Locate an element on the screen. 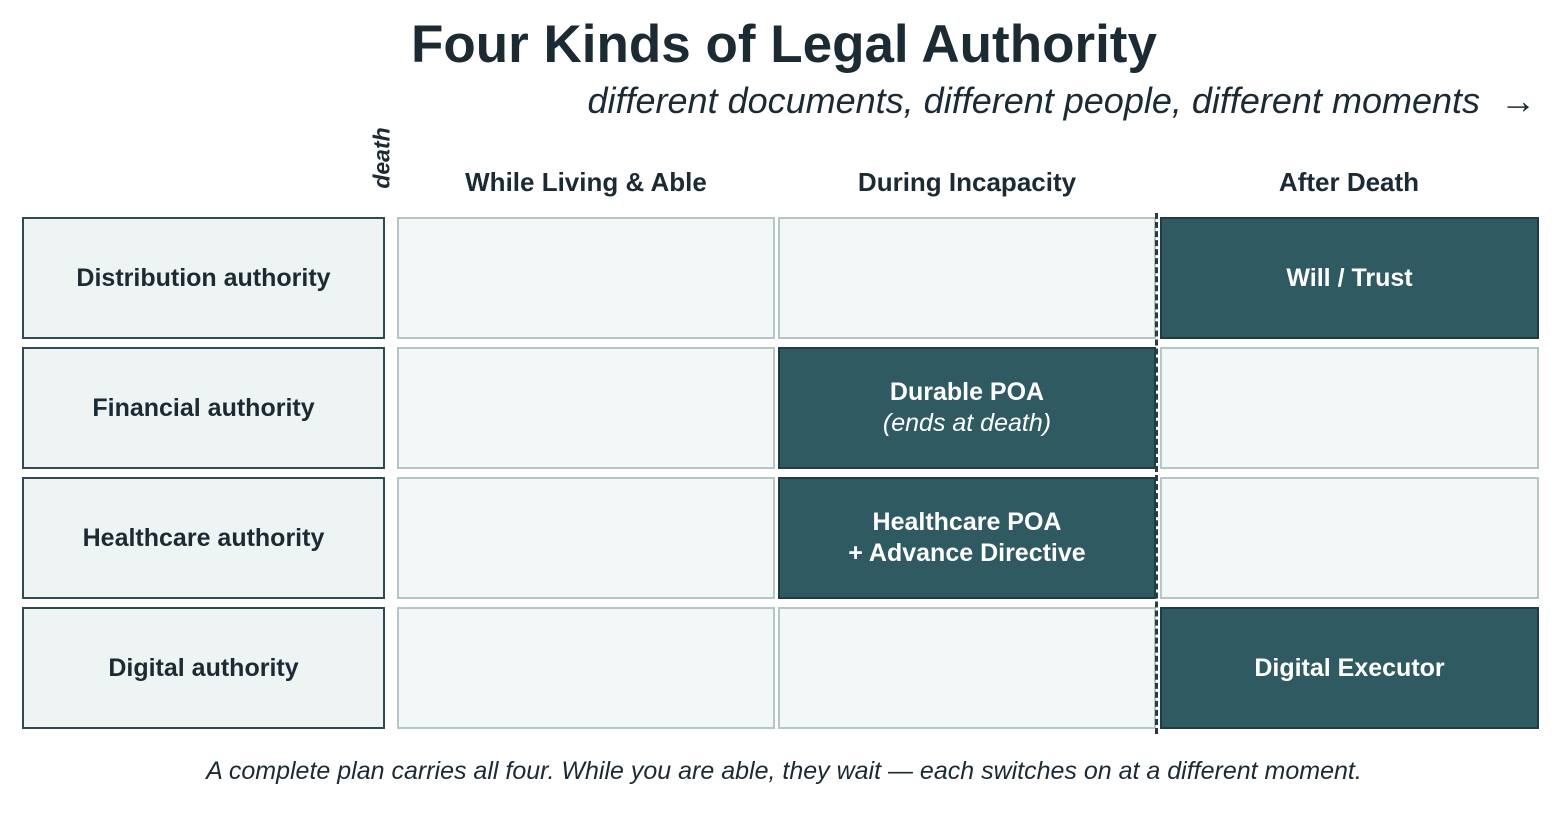  digital-executor-cell: Digital Executor is located at coordinates (1349, 668).